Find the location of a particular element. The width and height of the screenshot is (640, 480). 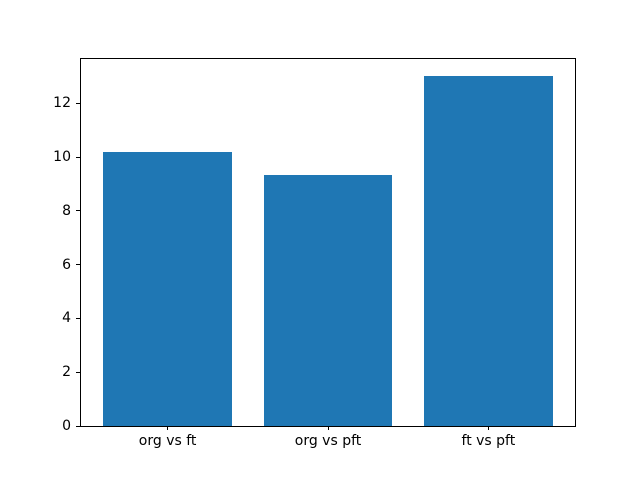

y-tick-label: 6 is located at coordinates (66, 264).